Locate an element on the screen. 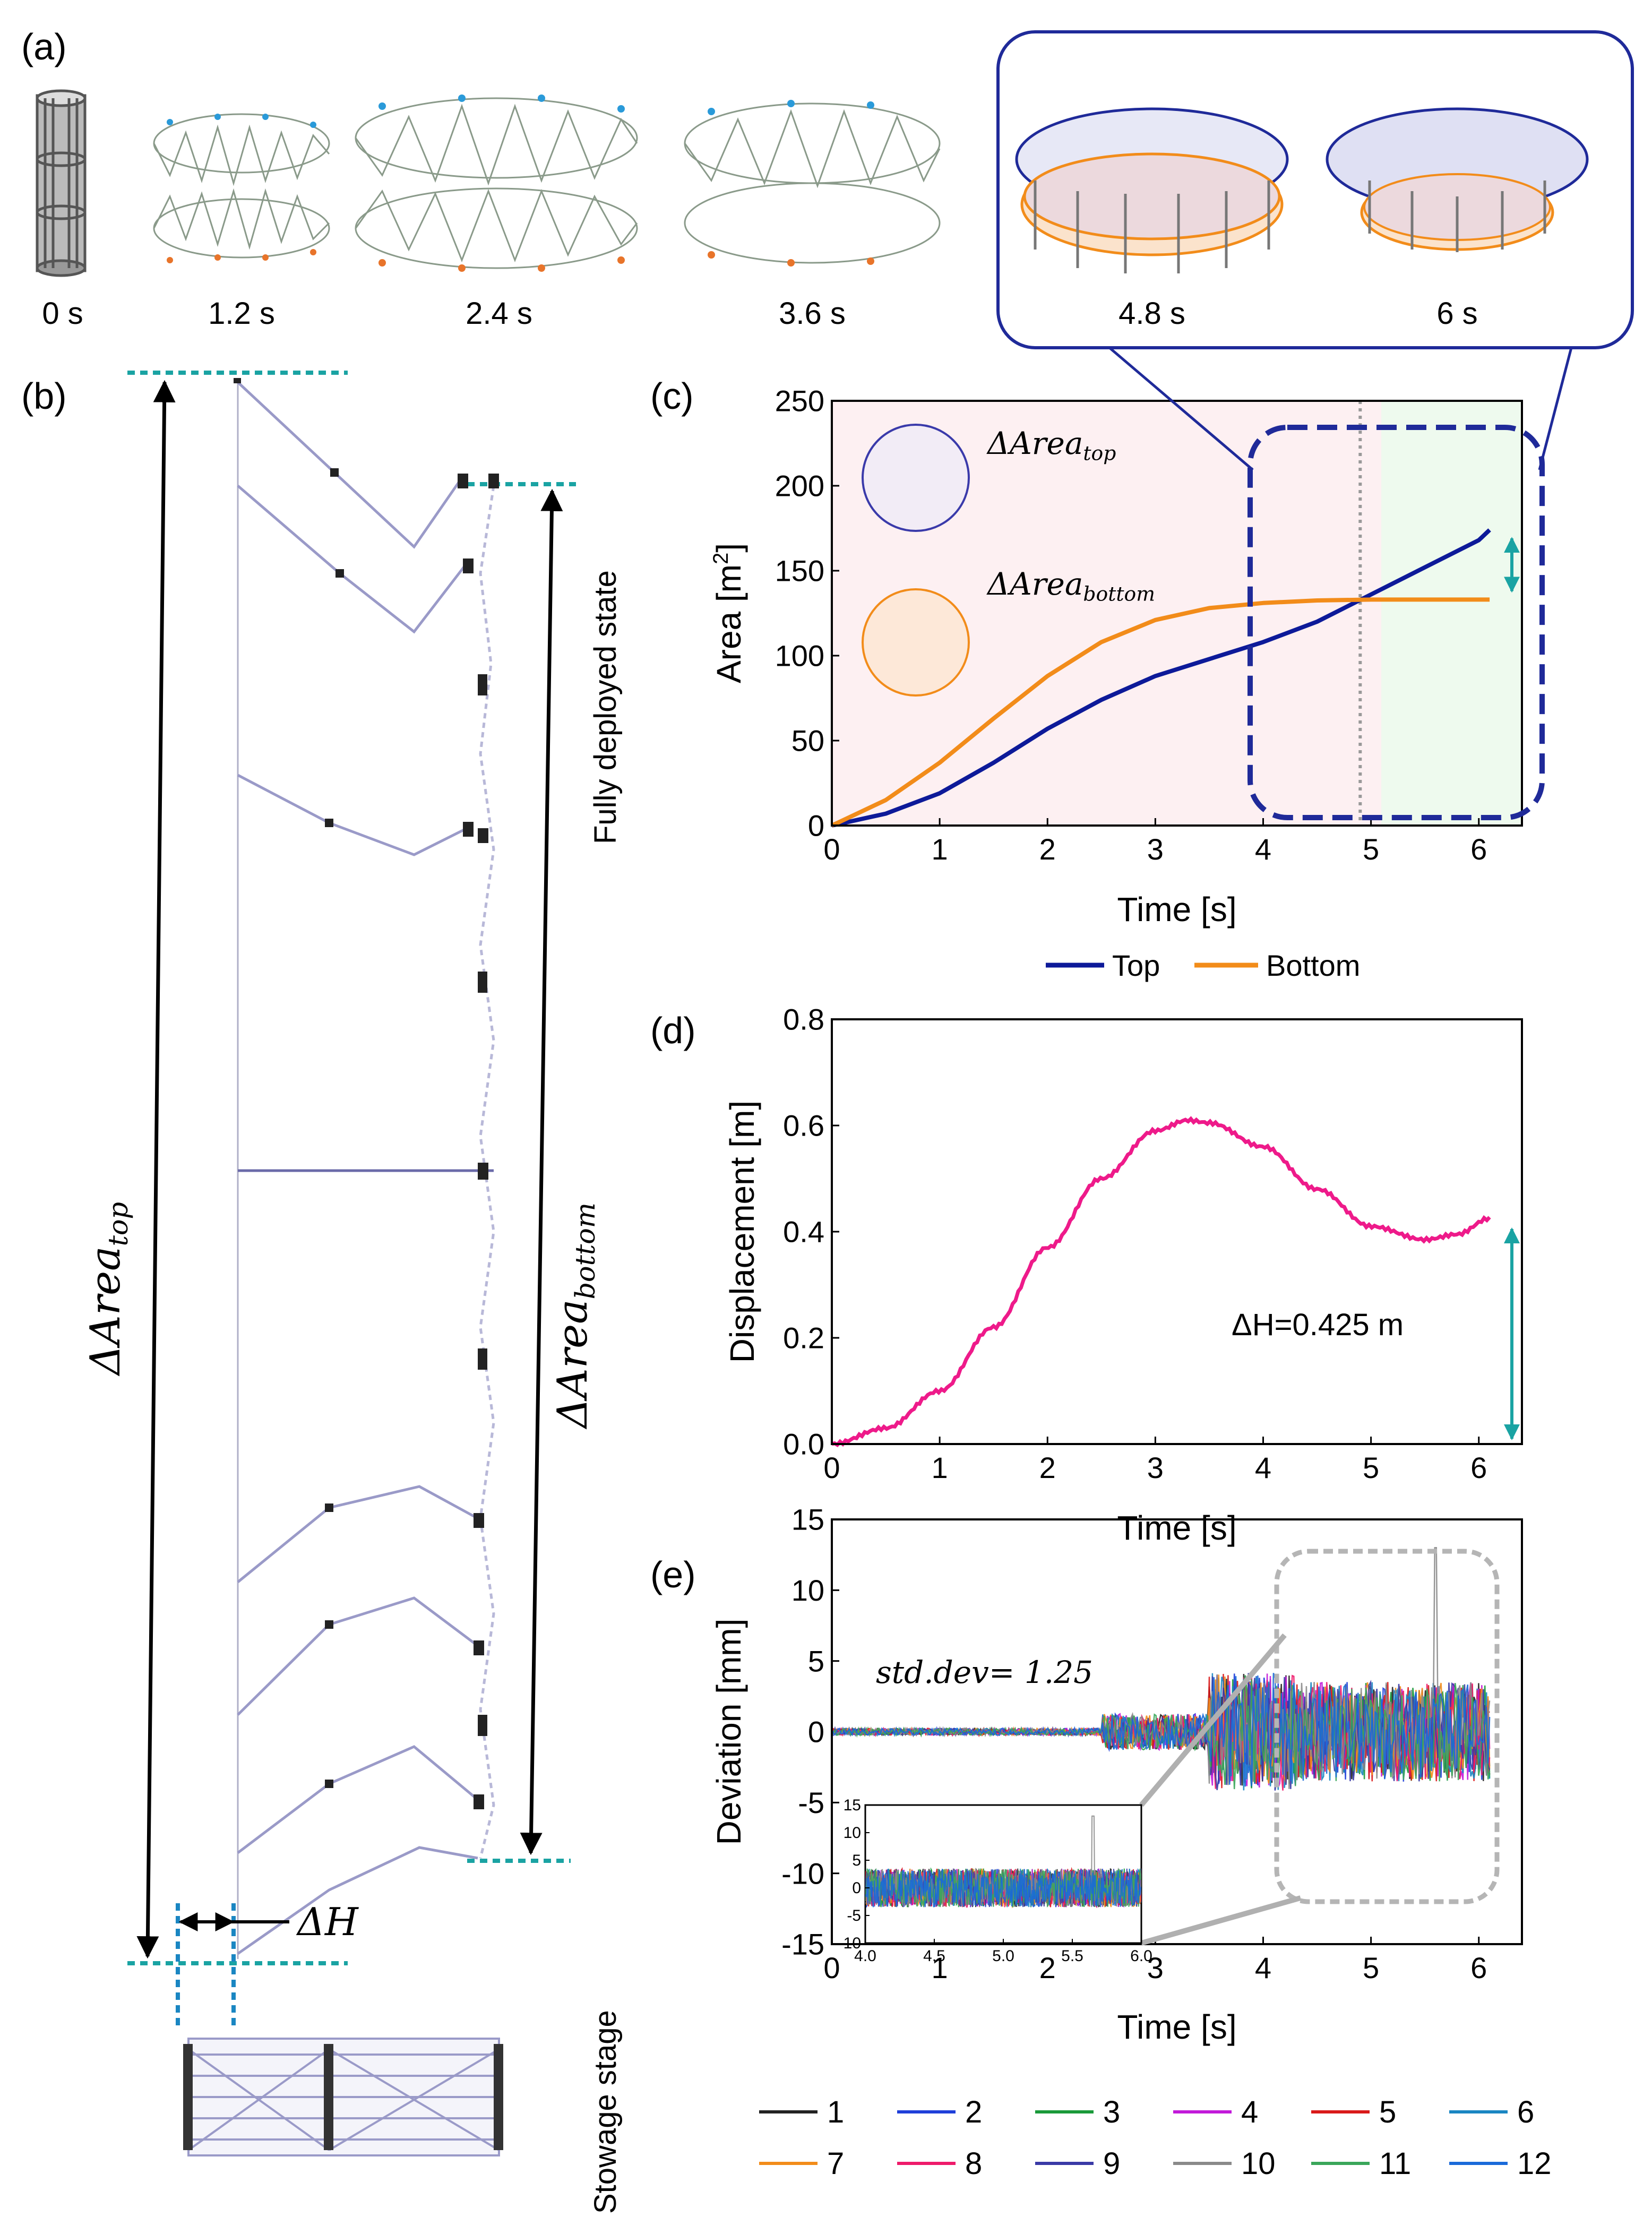  inset-y-tick-label: -5 is located at coordinates (854, 1915).